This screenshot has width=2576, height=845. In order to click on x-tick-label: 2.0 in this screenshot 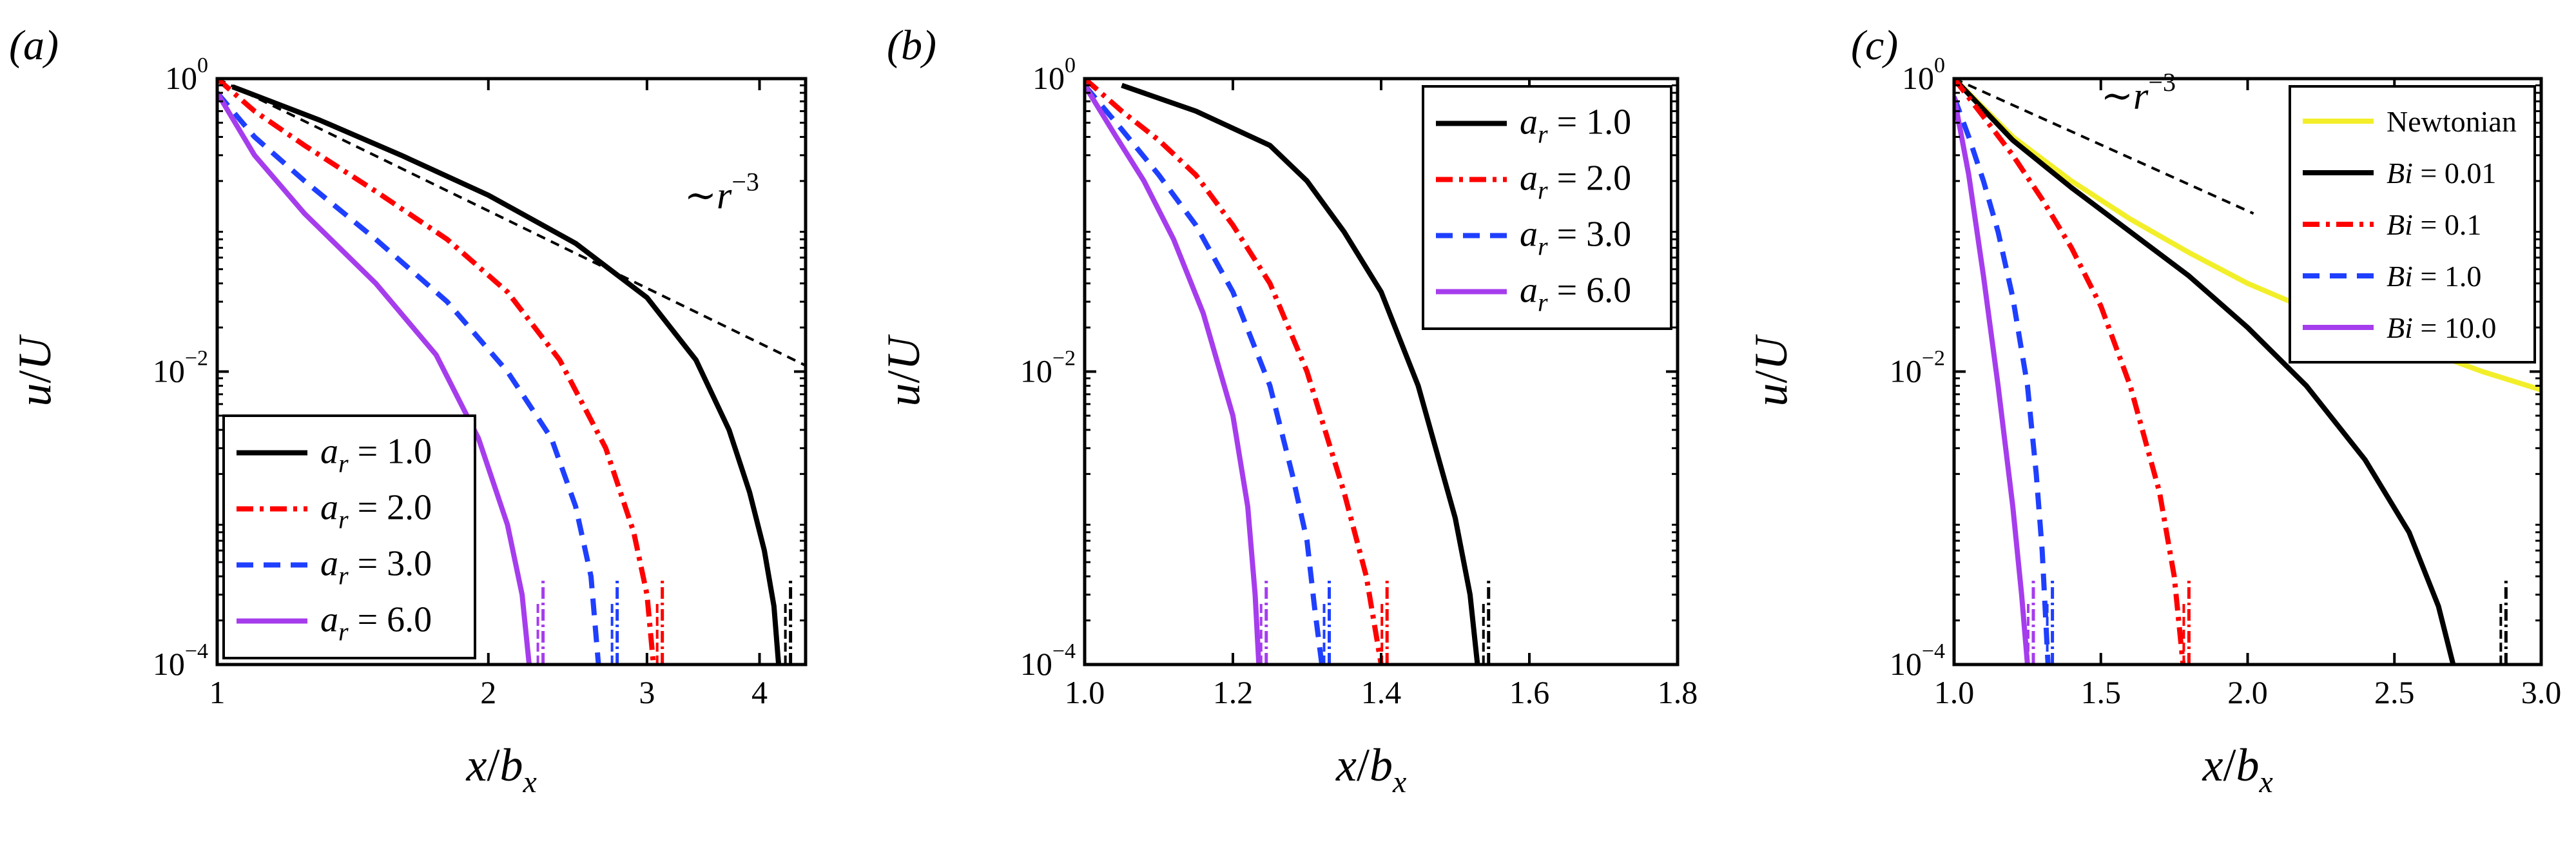, I will do `click(2247, 692)`.